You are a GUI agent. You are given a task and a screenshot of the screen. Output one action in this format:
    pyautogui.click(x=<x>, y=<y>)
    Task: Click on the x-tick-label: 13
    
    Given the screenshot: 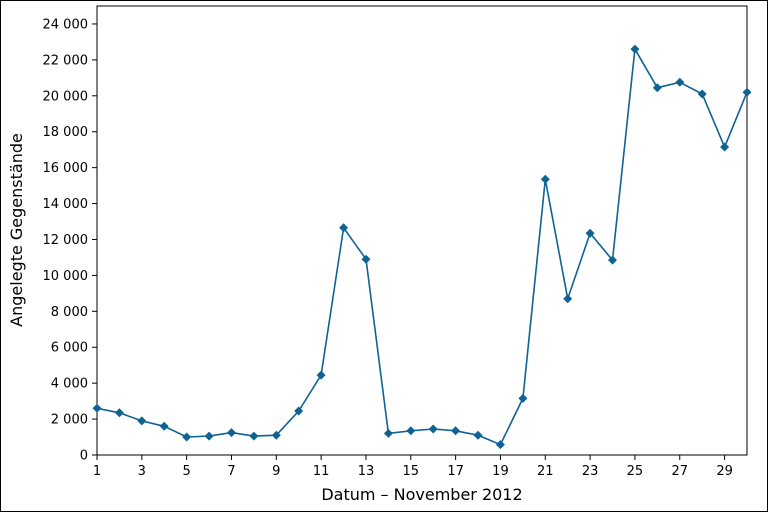 What is the action you would take?
    pyautogui.click(x=366, y=471)
    